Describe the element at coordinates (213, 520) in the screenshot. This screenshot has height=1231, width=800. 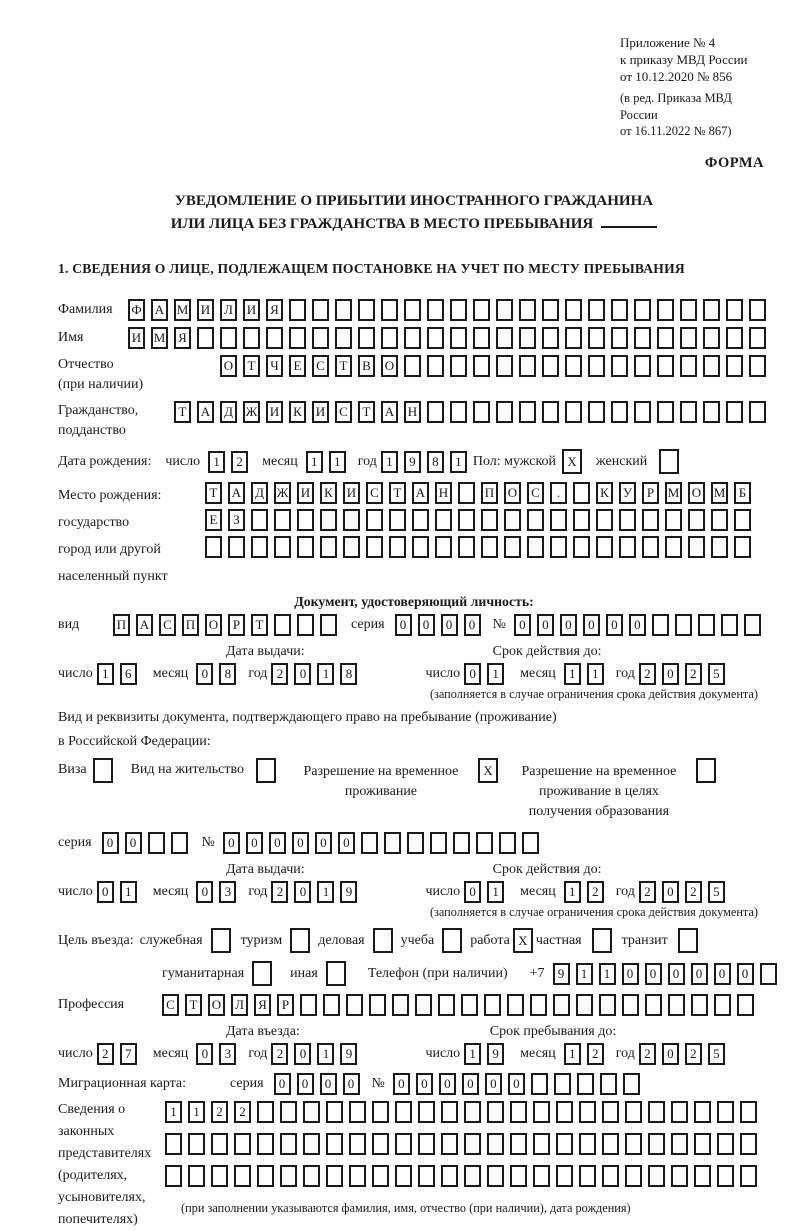
I see `char-cell: Е` at that location.